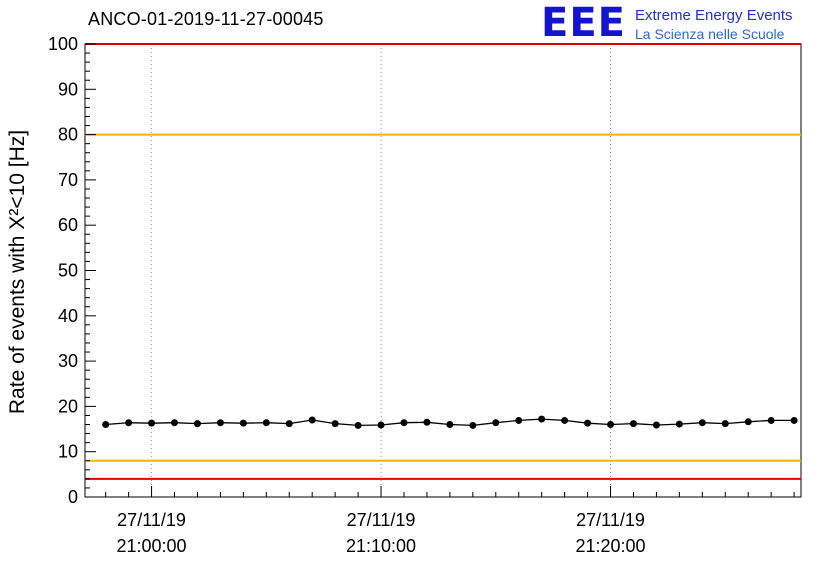 Image resolution: width=836 pixels, height=572 pixels. I want to click on x-tick-label-time: 21:20:00, so click(610, 546).